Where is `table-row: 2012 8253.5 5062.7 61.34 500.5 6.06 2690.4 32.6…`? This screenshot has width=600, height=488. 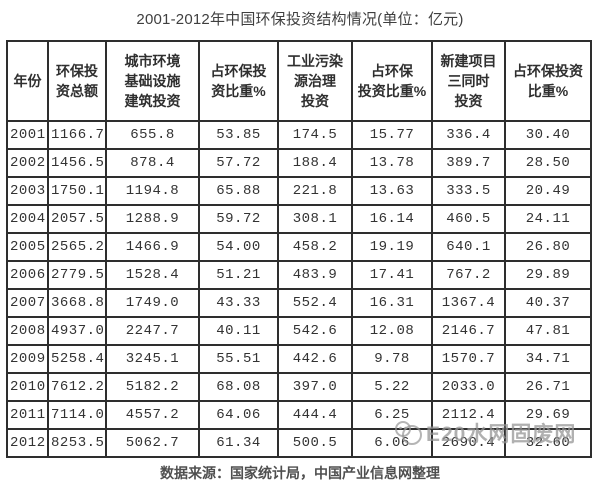
table-row: 2012 8253.5 5062.7 61.34 500.5 6.06 2690.4 32.6… is located at coordinates (299, 443).